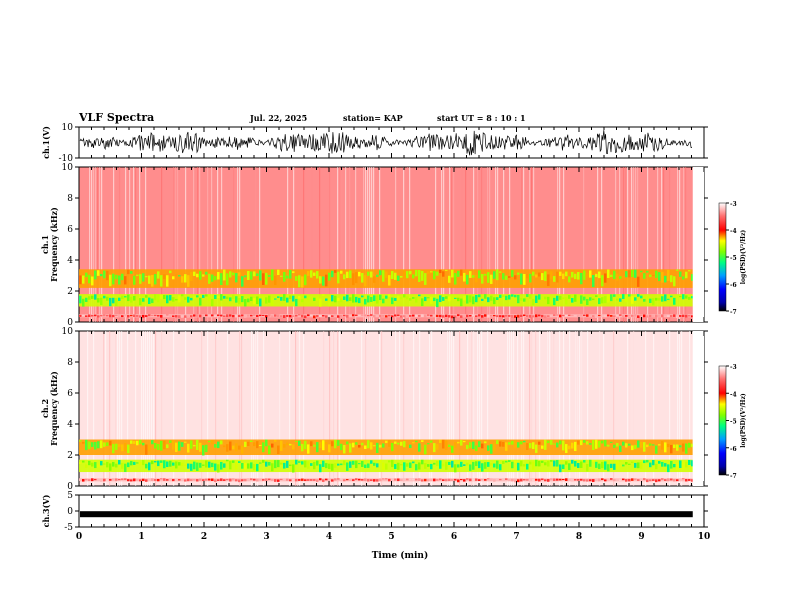 The width and height of the screenshot is (792, 612). Describe the element at coordinates (733, 449) in the screenshot. I see `ch2-spec-colorbar-tick-label: -6` at that location.